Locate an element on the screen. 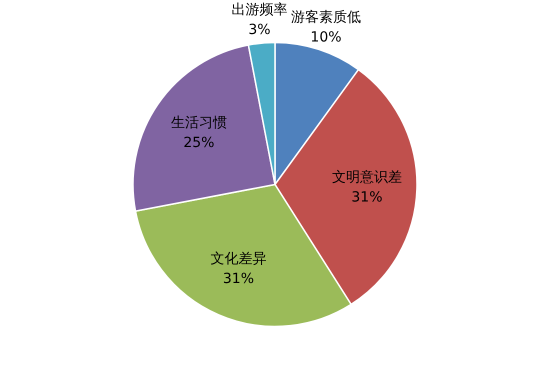 This screenshot has height=369, width=550. slice-label: 文明意识差 is located at coordinates (367, 177).